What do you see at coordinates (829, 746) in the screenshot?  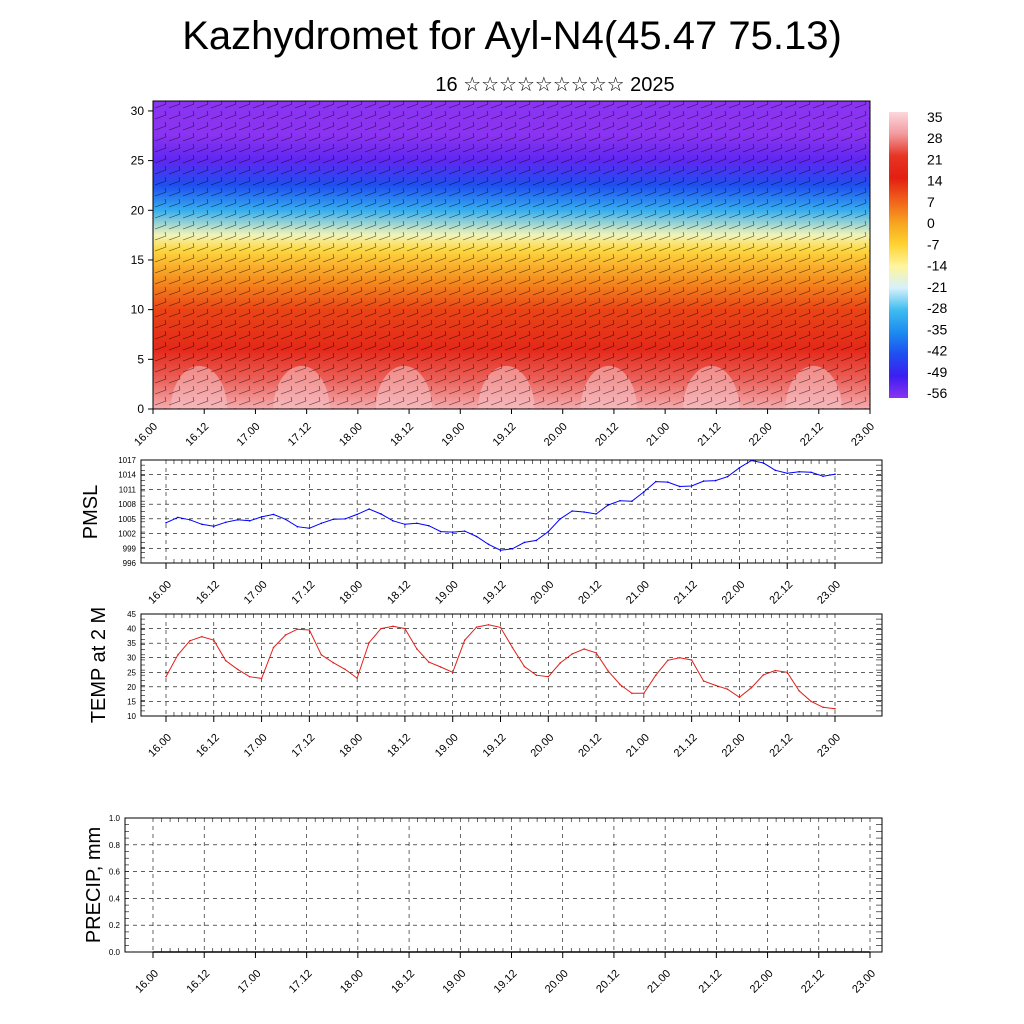 I see `x-tick-label: 23.00` at bounding box center [829, 746].